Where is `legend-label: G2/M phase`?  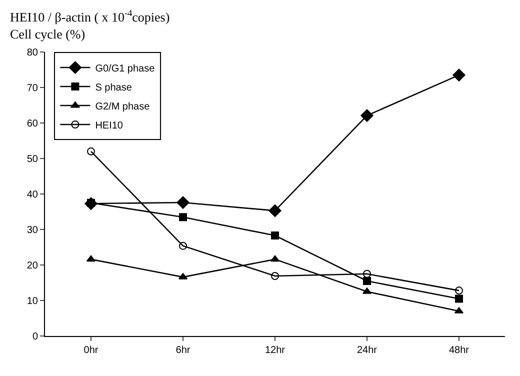
legend-label: G2/M phase is located at coordinates (122, 106).